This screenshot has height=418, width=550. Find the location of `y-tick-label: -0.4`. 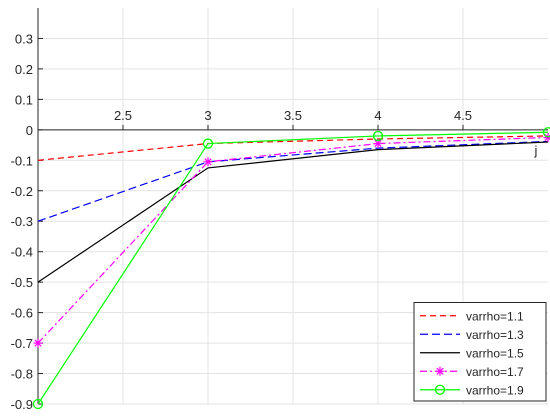

y-tick-label: -0.4 is located at coordinates (22, 252).